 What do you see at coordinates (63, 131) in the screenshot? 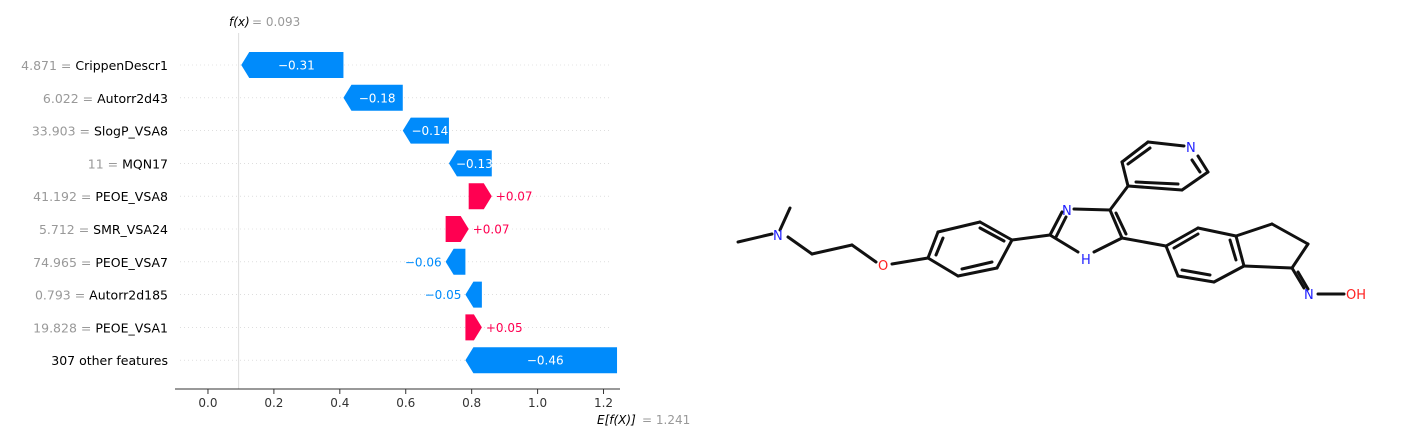
I see `feature-value: 33.903 =` at bounding box center [63, 131].